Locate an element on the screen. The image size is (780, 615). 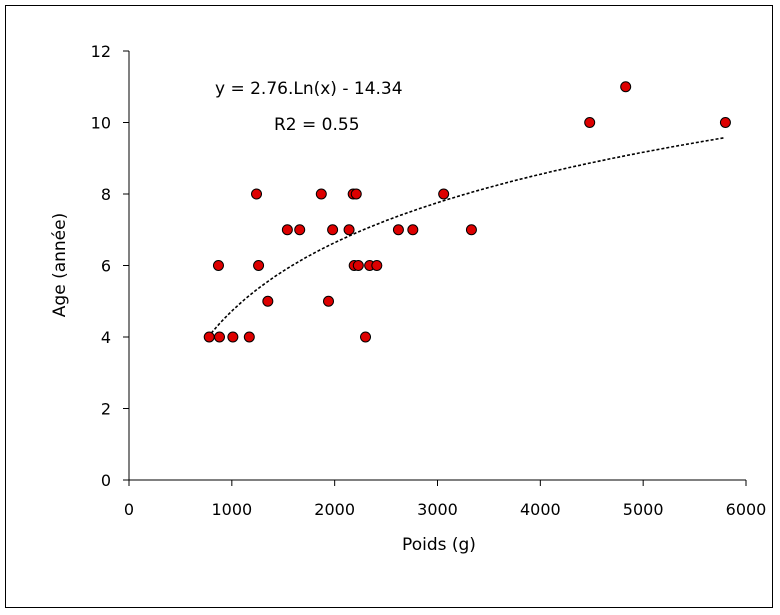
x-axis-title: Poids (g) is located at coordinates (439, 545).